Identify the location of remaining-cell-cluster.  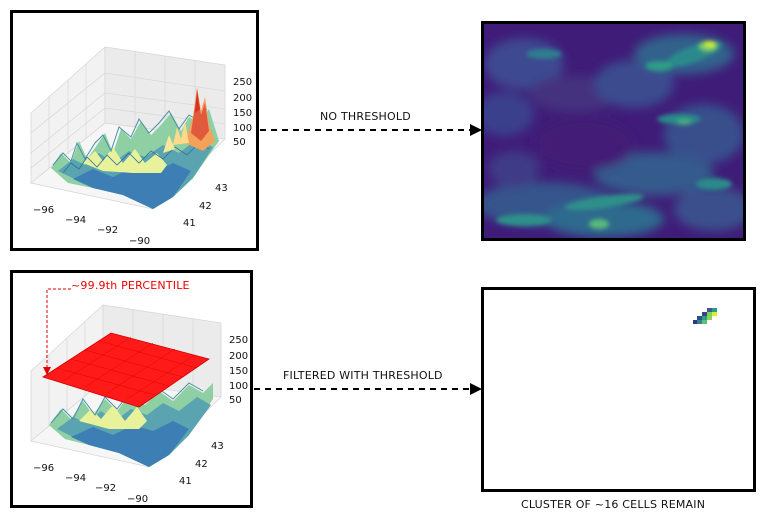
(705, 316).